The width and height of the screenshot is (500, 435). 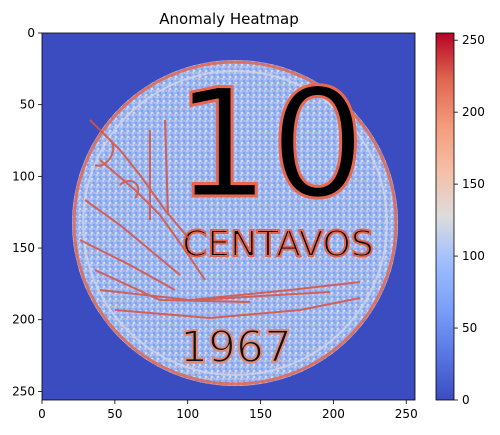 What do you see at coordinates (187, 414) in the screenshot?
I see `x-tick-label: 100` at bounding box center [187, 414].